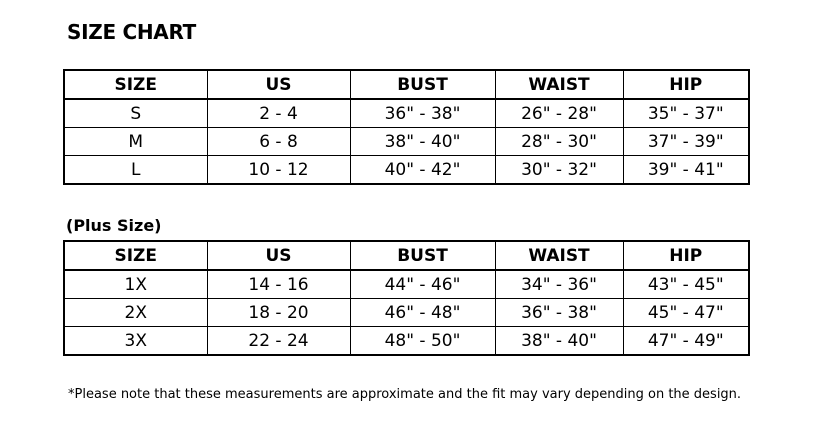  Describe the element at coordinates (559, 141) in the screenshot. I see `table-cell: 28" - 30"` at that location.